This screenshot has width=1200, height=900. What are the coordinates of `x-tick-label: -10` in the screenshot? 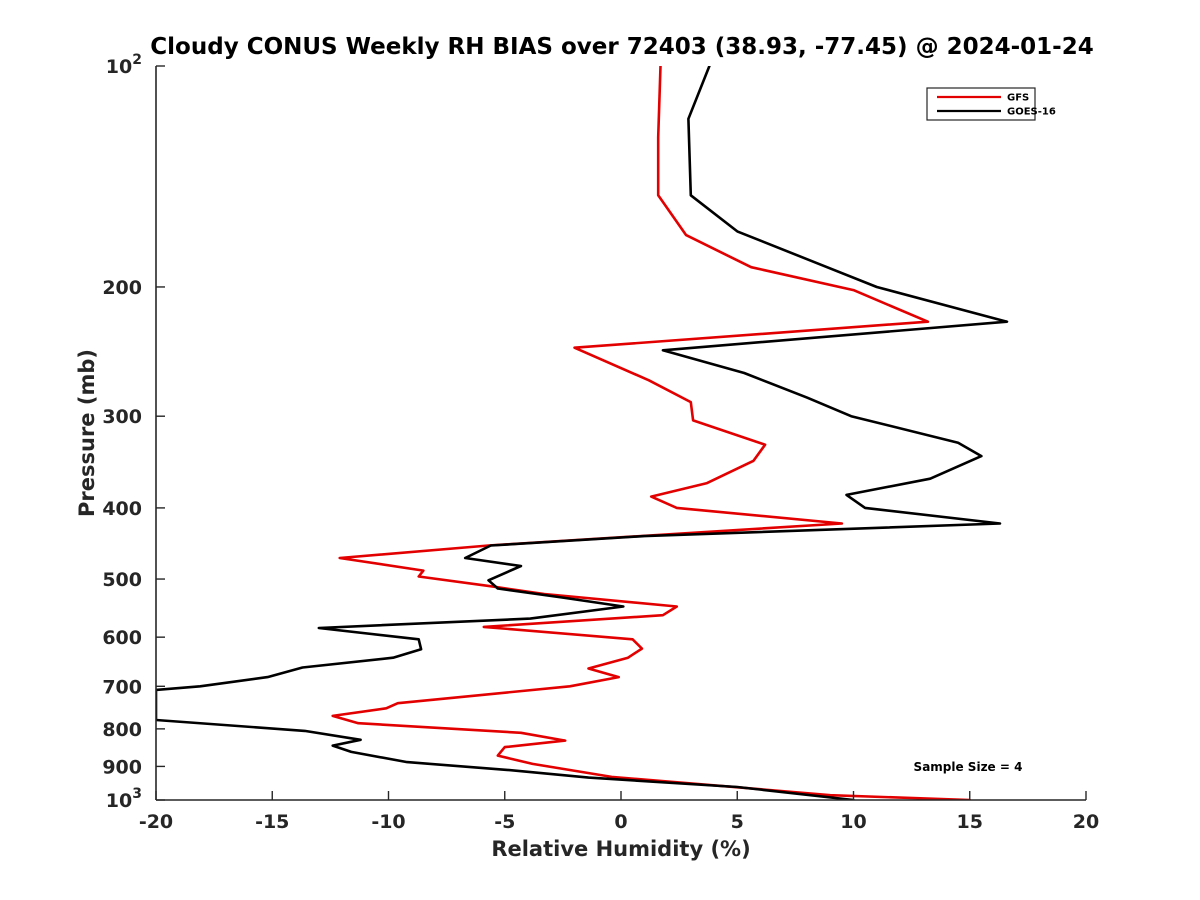 It's located at (388, 822).